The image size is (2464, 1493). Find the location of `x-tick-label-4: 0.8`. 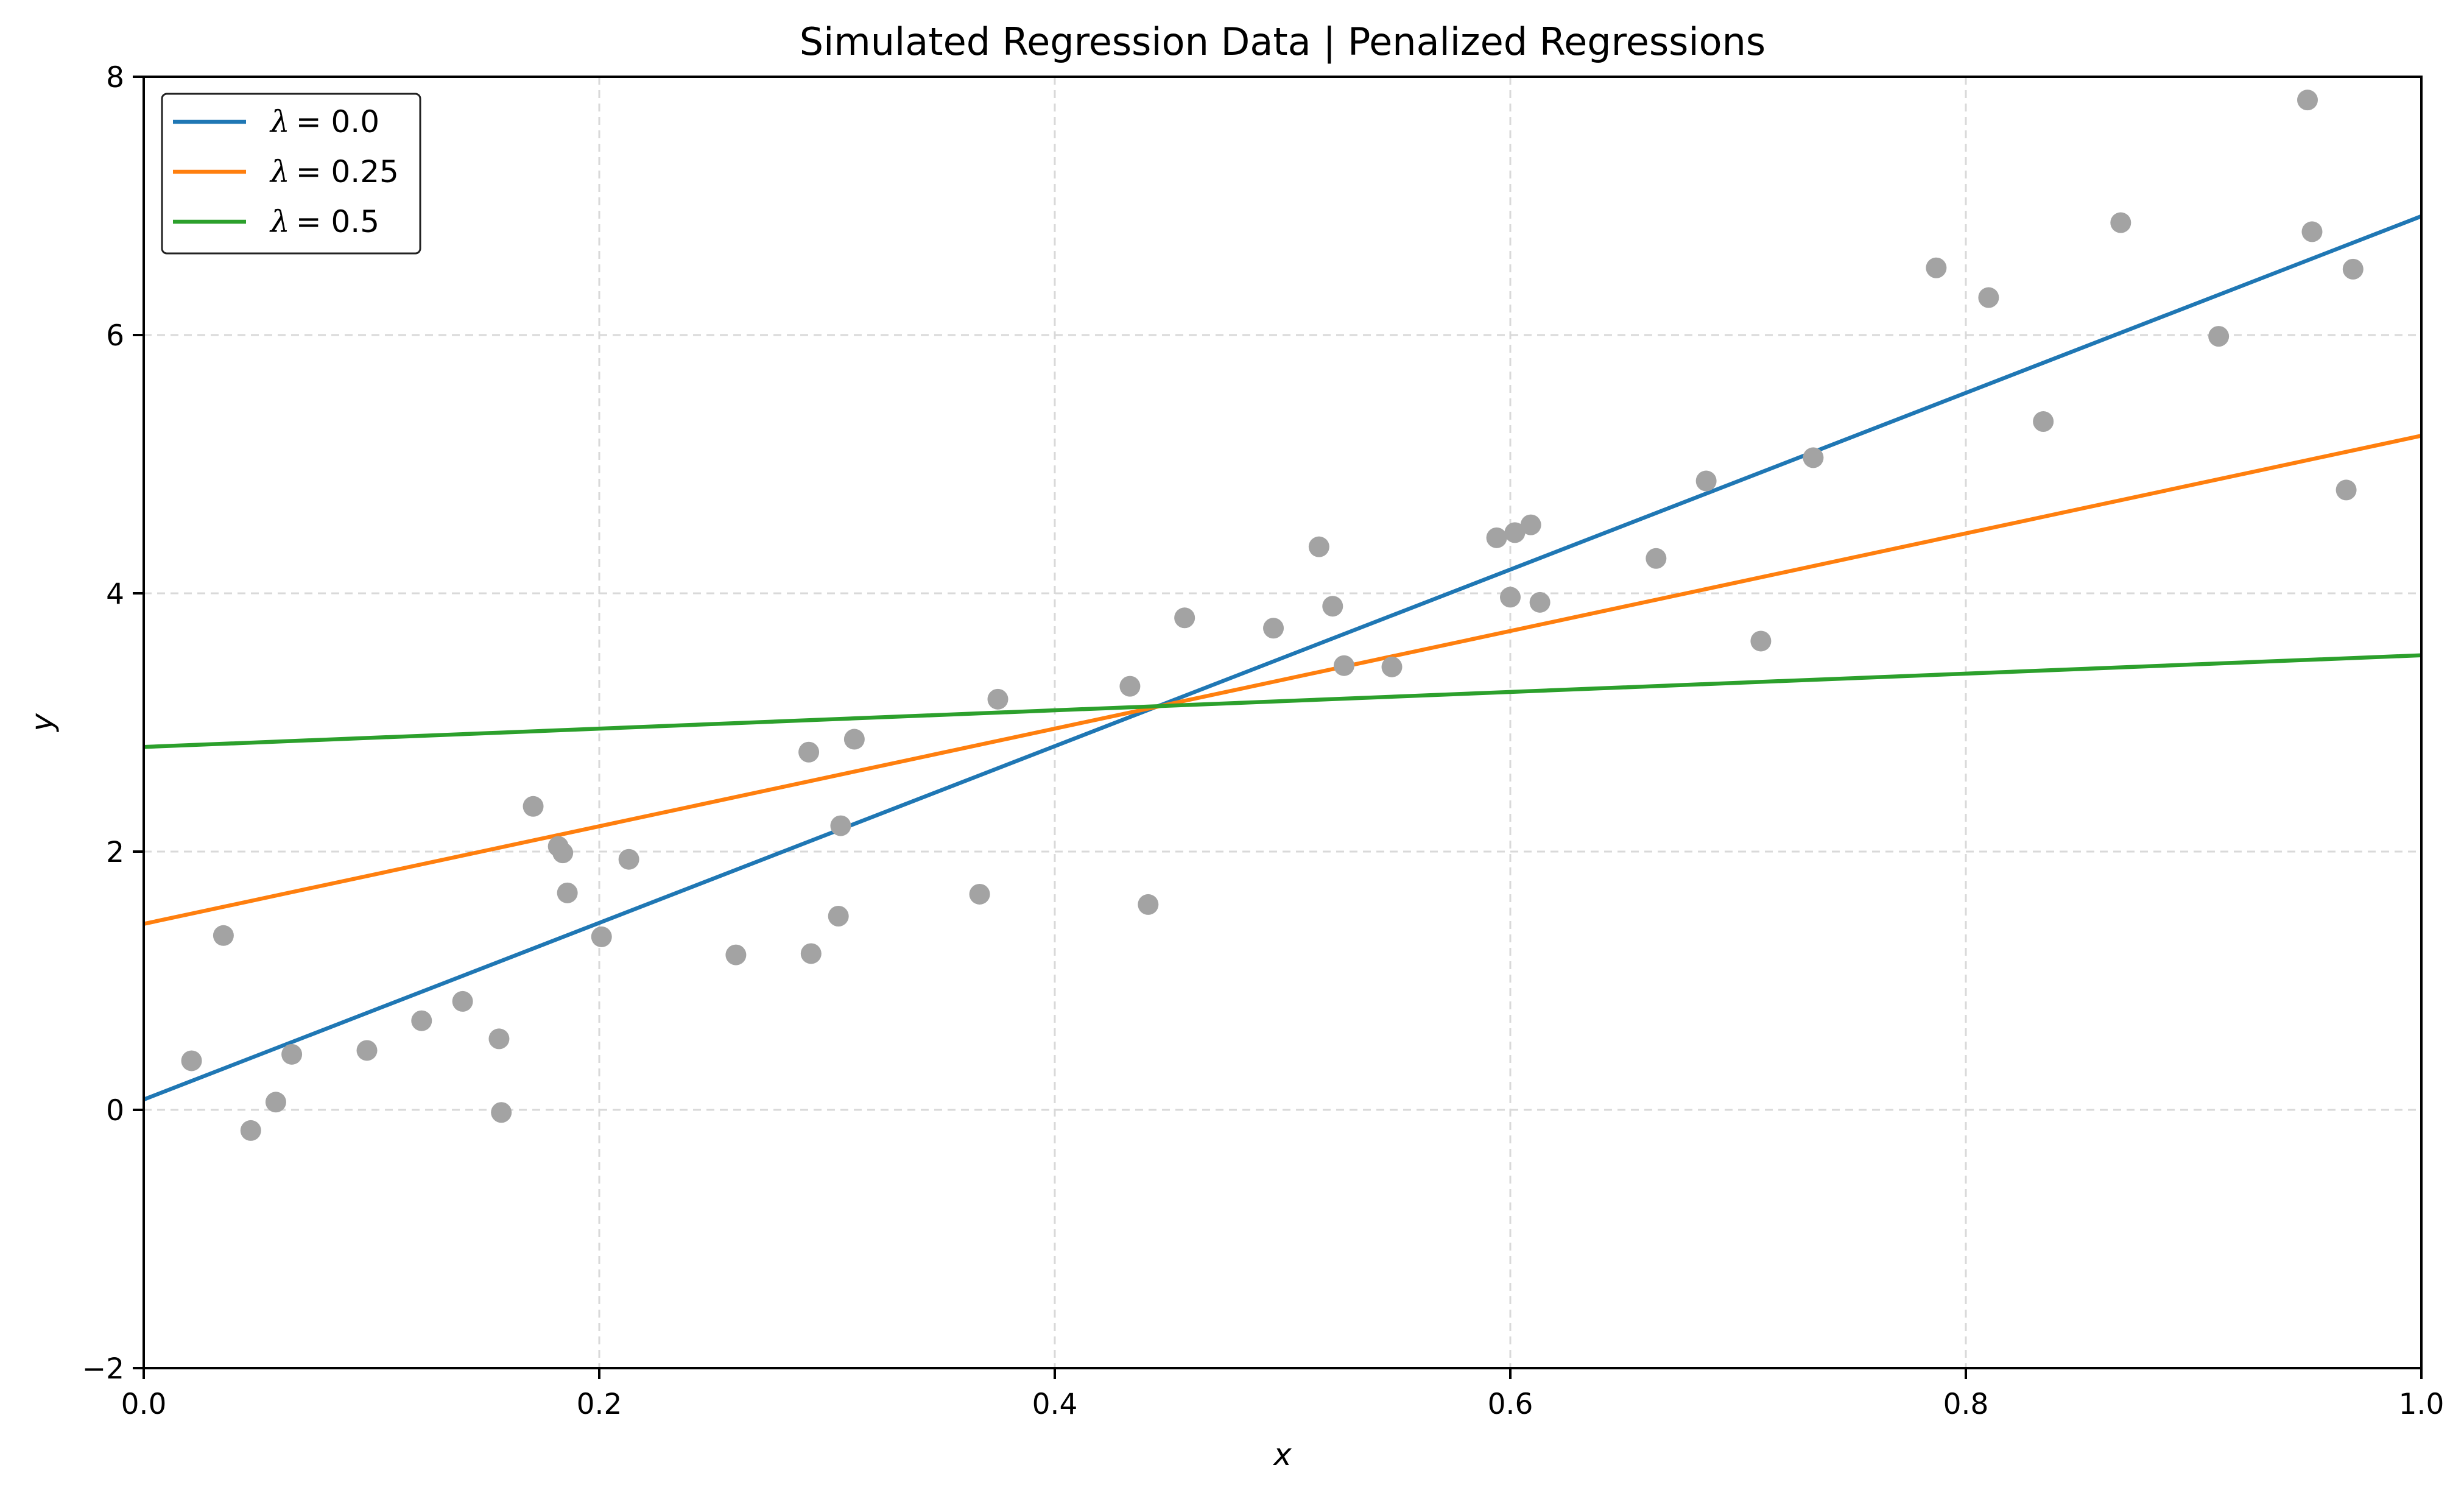

x-tick-label-4: 0.8 is located at coordinates (1966, 1404).